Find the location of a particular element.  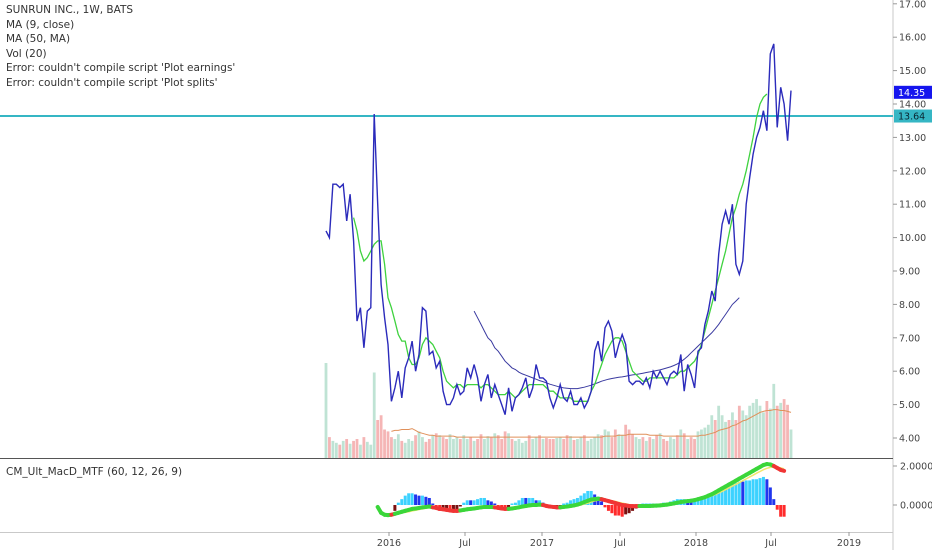

time-tick-label: Jul is located at coordinates (770, 543).